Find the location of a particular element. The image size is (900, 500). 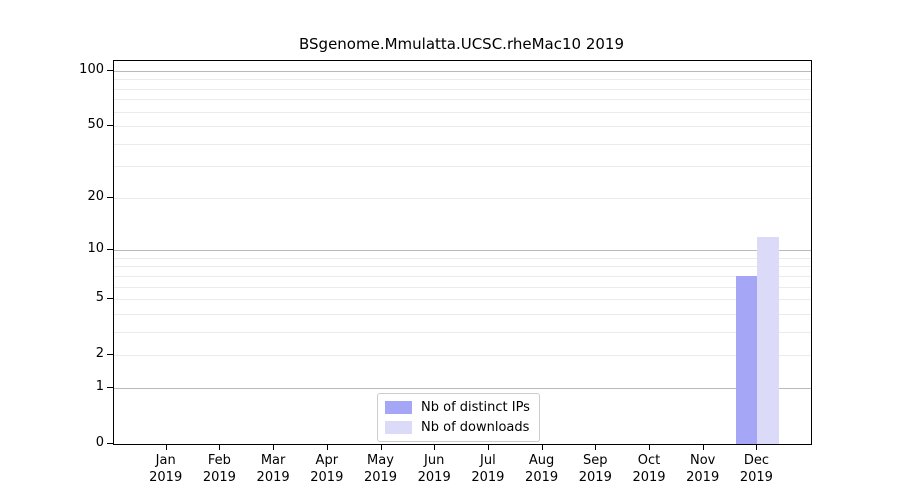

x-tick-label: Jul 2019 is located at coordinates (487, 469).